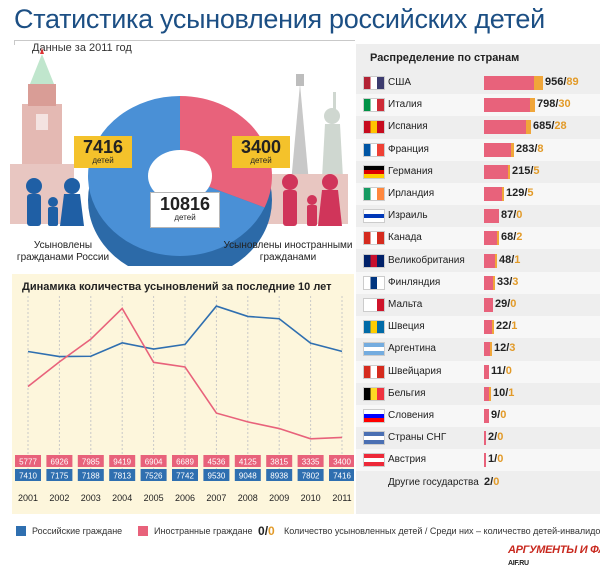  Describe the element at coordinates (410, 171) in the screenshot. I see `country-name: Германия` at that location.